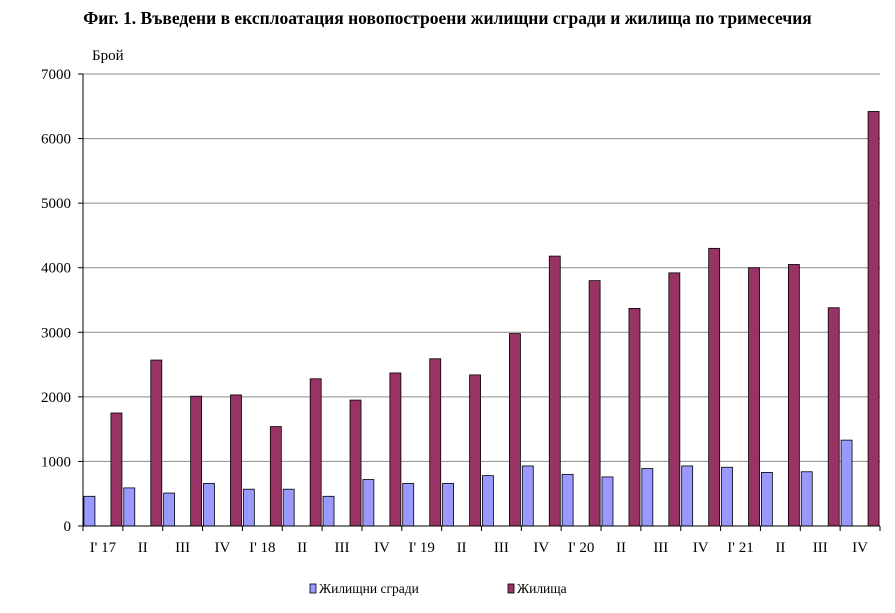 The height and width of the screenshot is (613, 895). What do you see at coordinates (542, 588) in the screenshot?
I see `legend-label: Жилища` at bounding box center [542, 588].